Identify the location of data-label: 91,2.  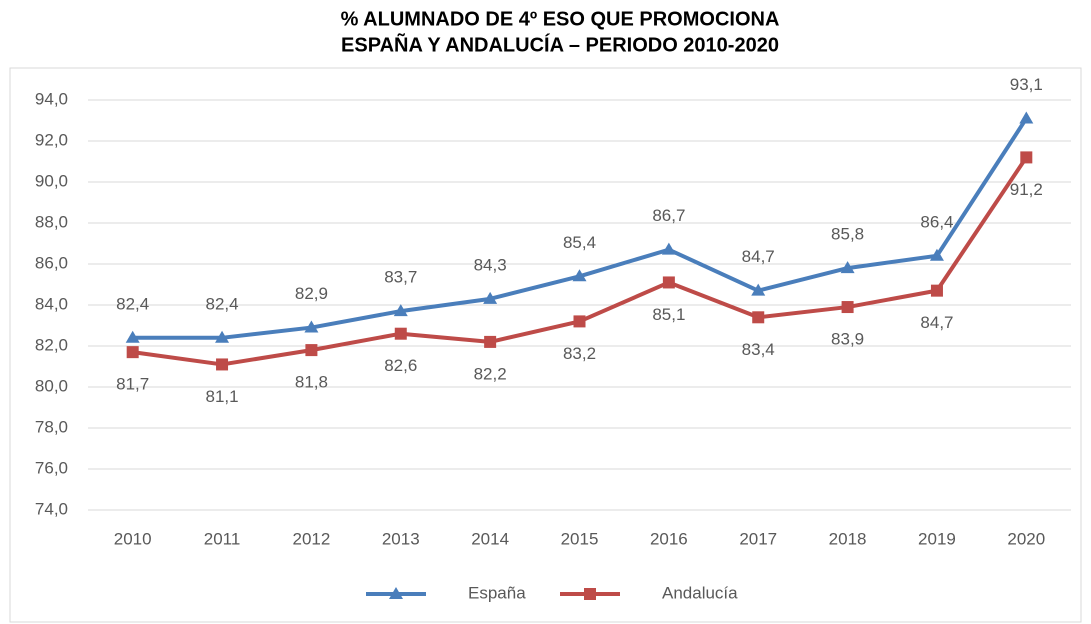
(1026, 189).